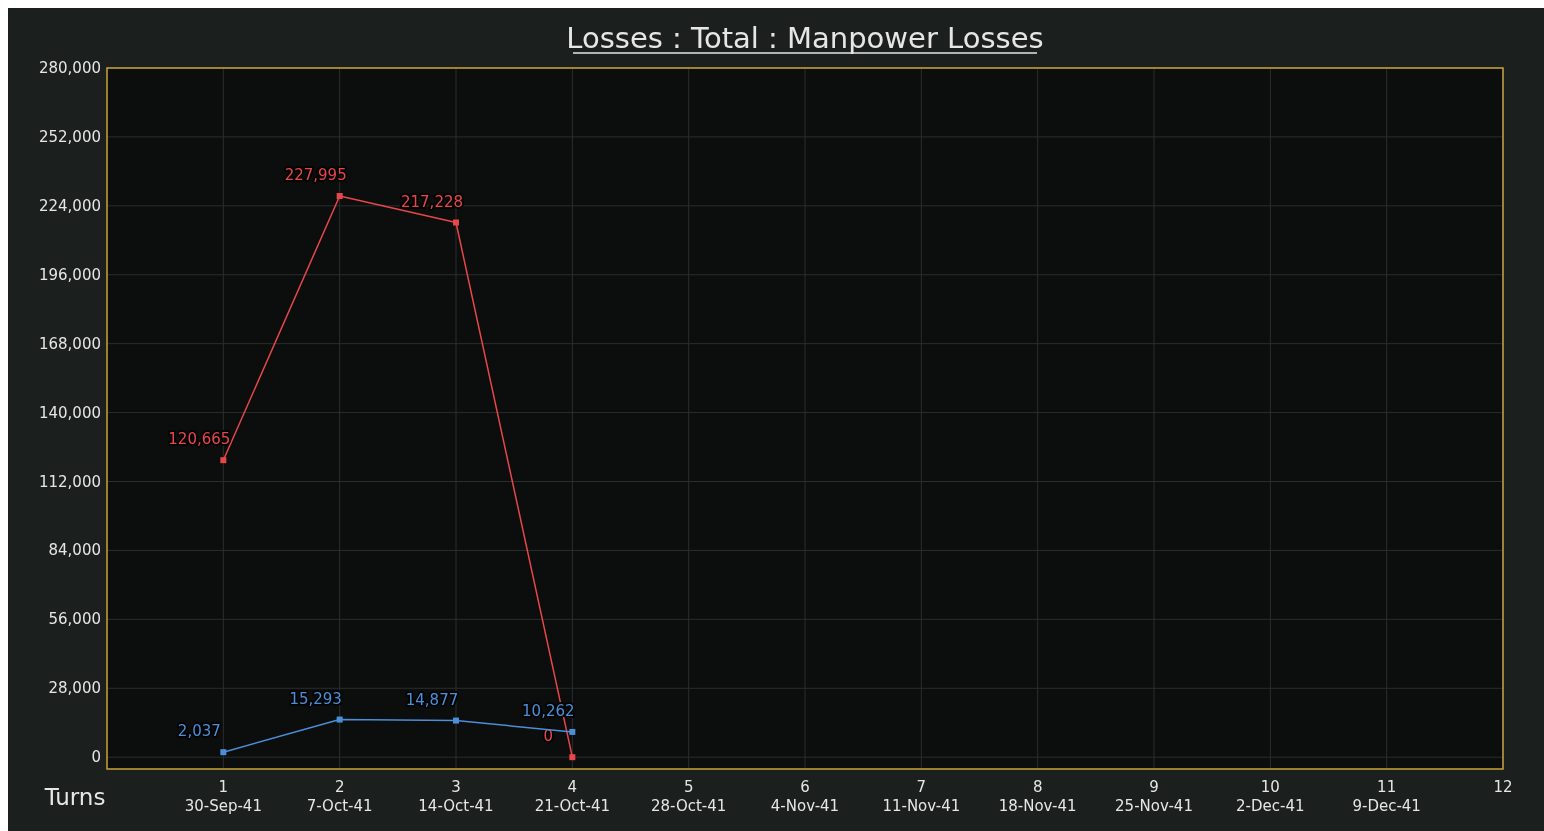 Image resolution: width=1544 pixels, height=831 pixels. I want to click on x2-tick-label: 30-Sep-41, so click(223, 806).